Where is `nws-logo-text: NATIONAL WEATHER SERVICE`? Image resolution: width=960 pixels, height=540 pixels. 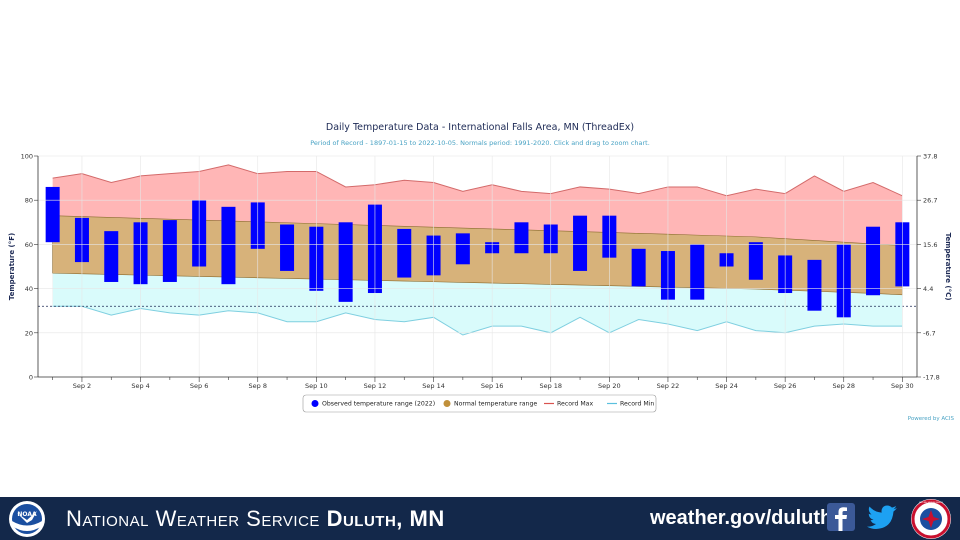
nws-logo-text: NATIONAL WEATHER SERVICE is located at coordinates (931, 502).